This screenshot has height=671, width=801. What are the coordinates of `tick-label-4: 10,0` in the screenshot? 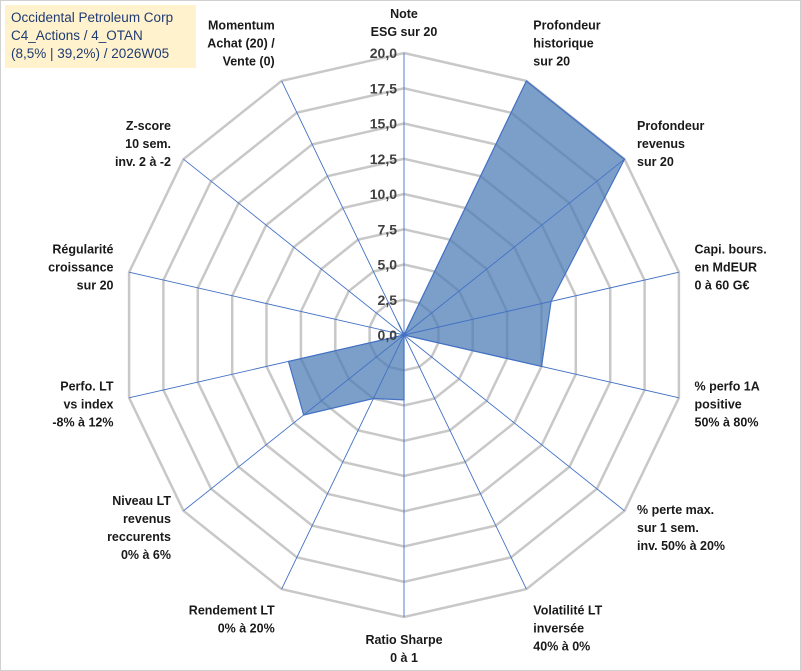 It's located at (383, 194).